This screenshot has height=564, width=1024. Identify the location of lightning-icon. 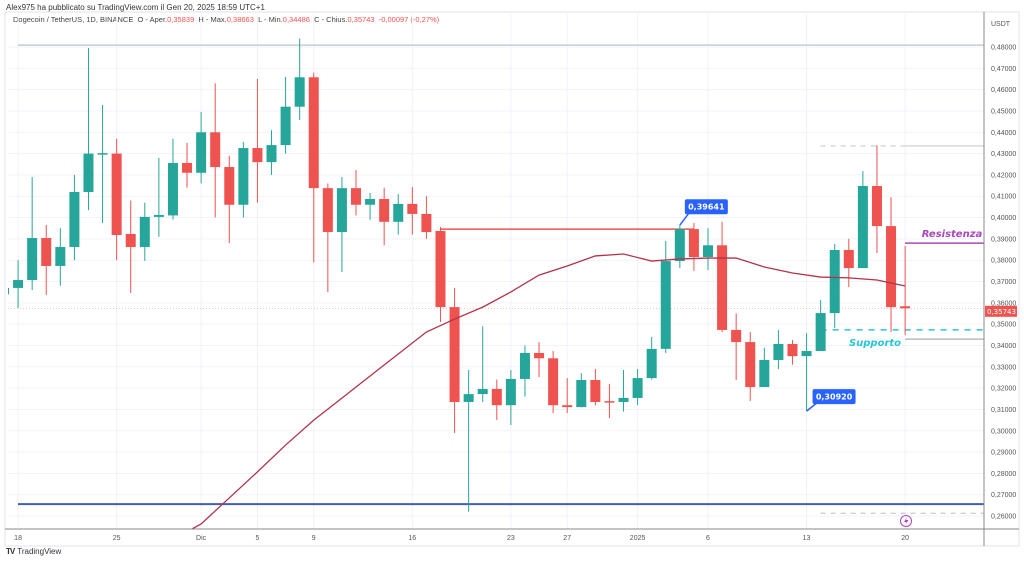
(906, 521).